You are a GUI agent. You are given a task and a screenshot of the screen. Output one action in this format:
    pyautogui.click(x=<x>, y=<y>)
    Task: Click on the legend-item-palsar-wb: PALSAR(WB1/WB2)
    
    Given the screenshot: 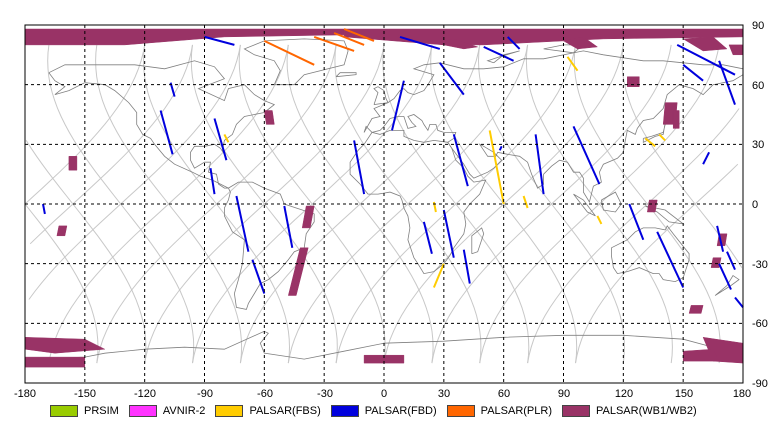 What is the action you would take?
    pyautogui.click(x=629, y=411)
    